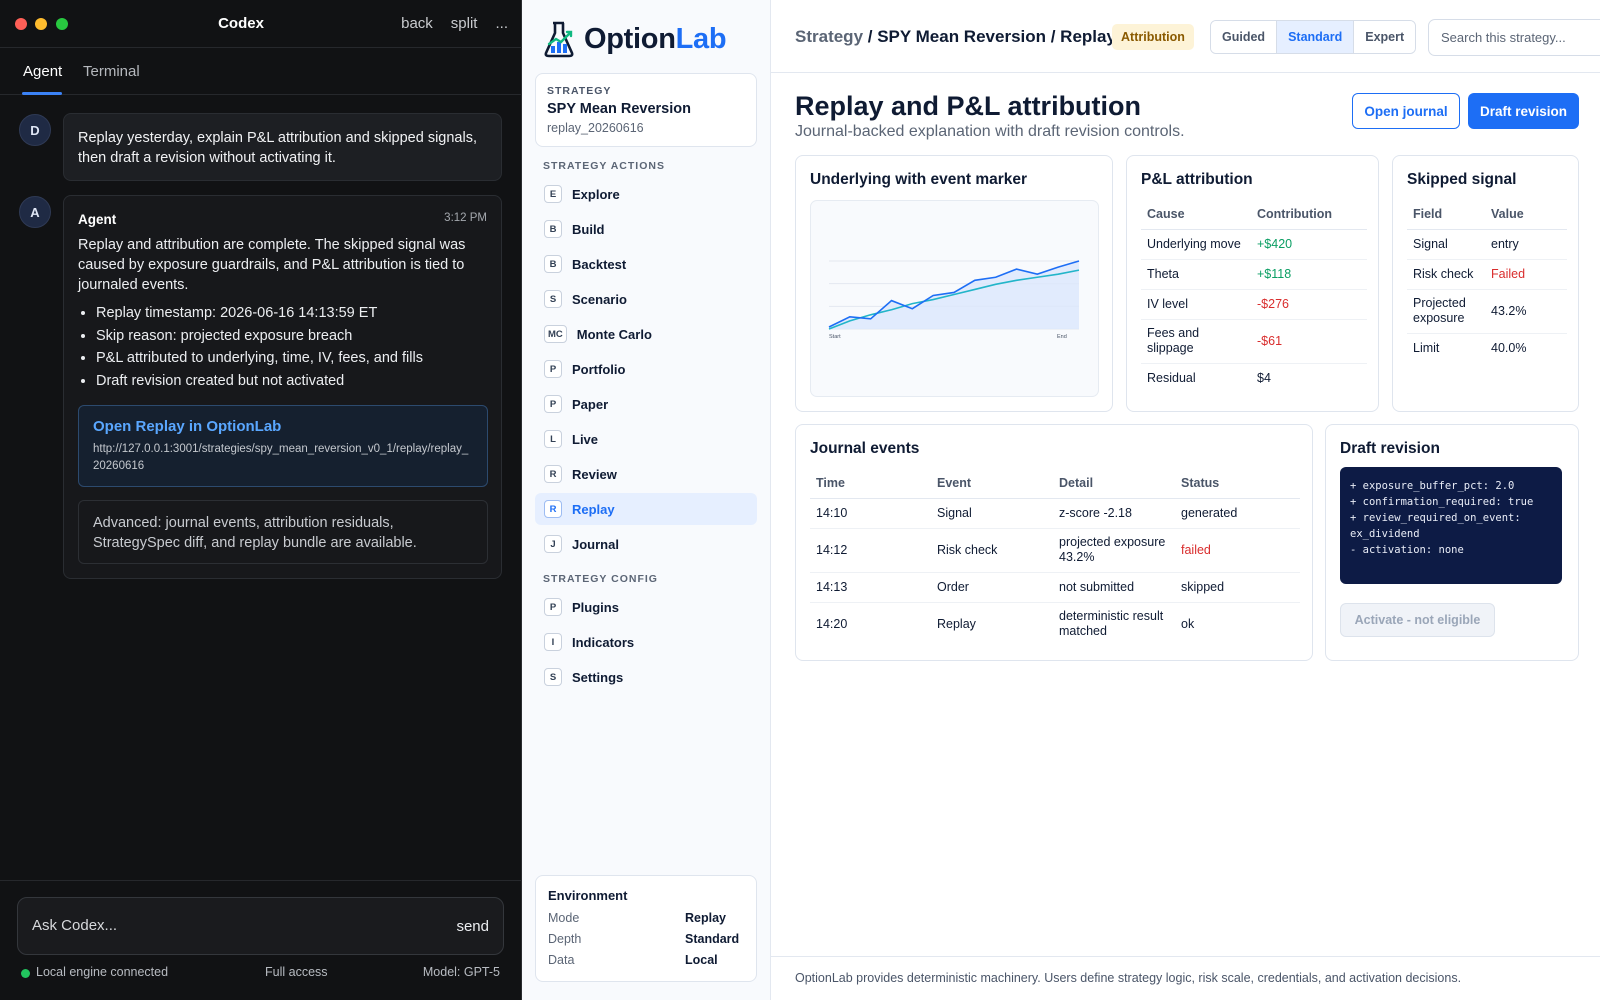  I want to click on tab-agent: Agent, so click(43, 71).